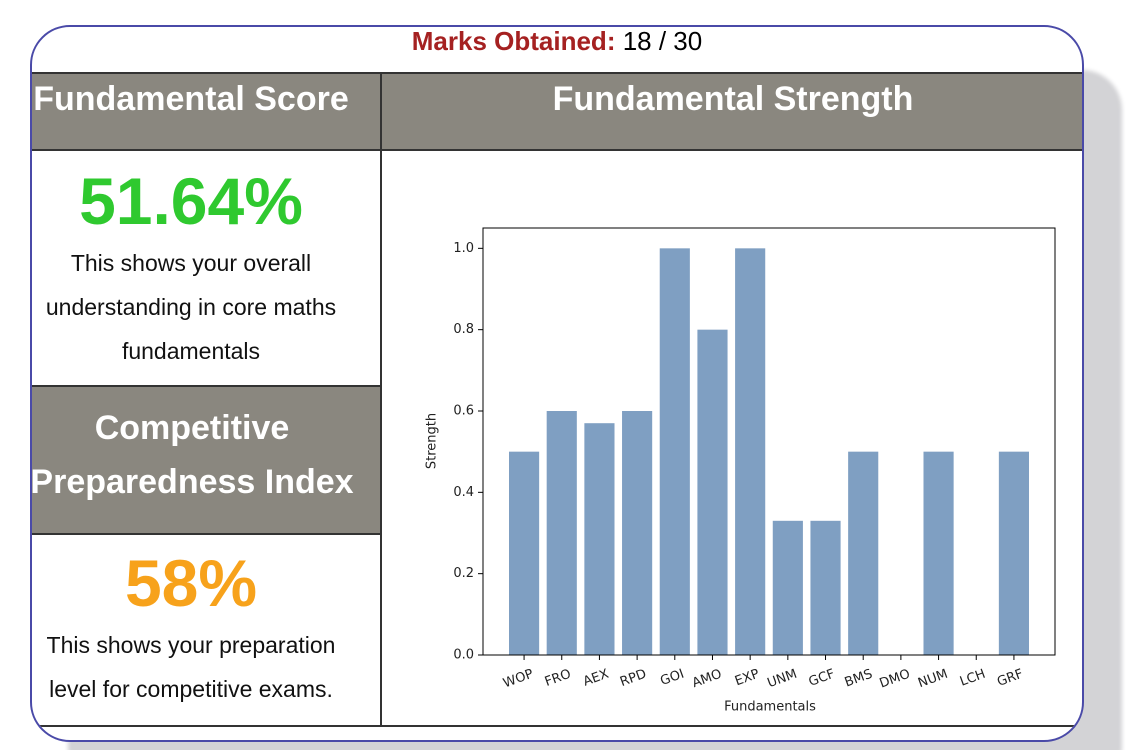  Describe the element at coordinates (192, 455) in the screenshot. I see `cpi-title: Competitive Preparedness Index` at that location.